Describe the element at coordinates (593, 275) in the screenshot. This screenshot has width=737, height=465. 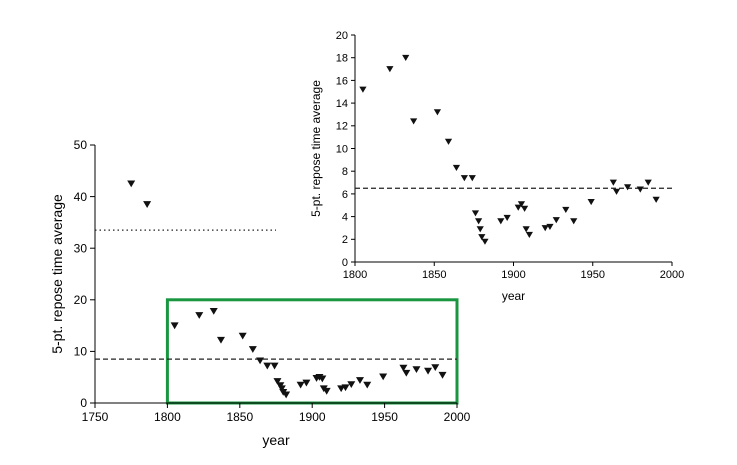
I see `chart-1-x-tick-label: 1950` at that location.